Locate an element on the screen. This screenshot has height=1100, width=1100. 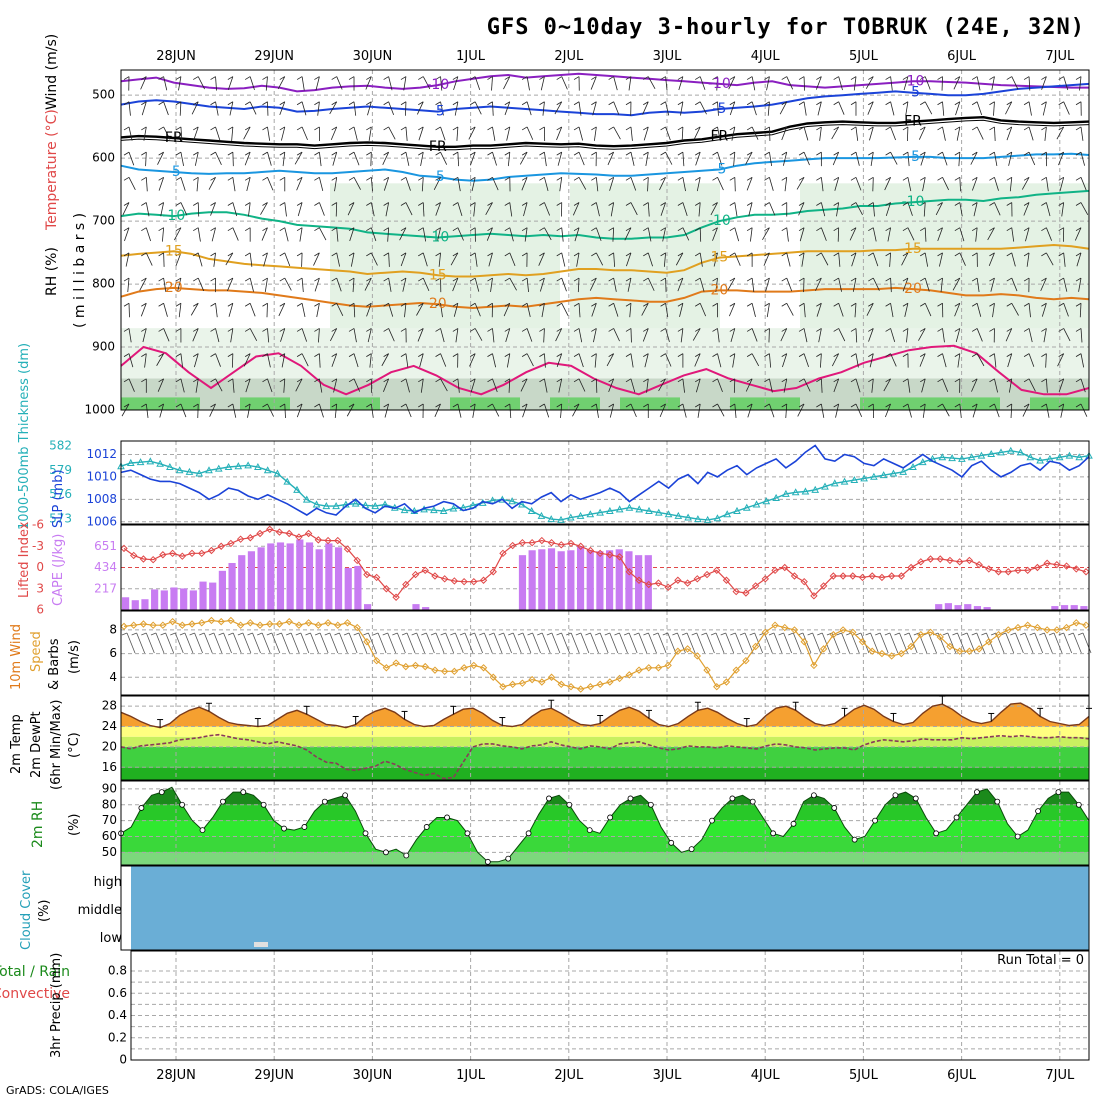
temp2m-tick: 24 is located at coordinates (109, 726).